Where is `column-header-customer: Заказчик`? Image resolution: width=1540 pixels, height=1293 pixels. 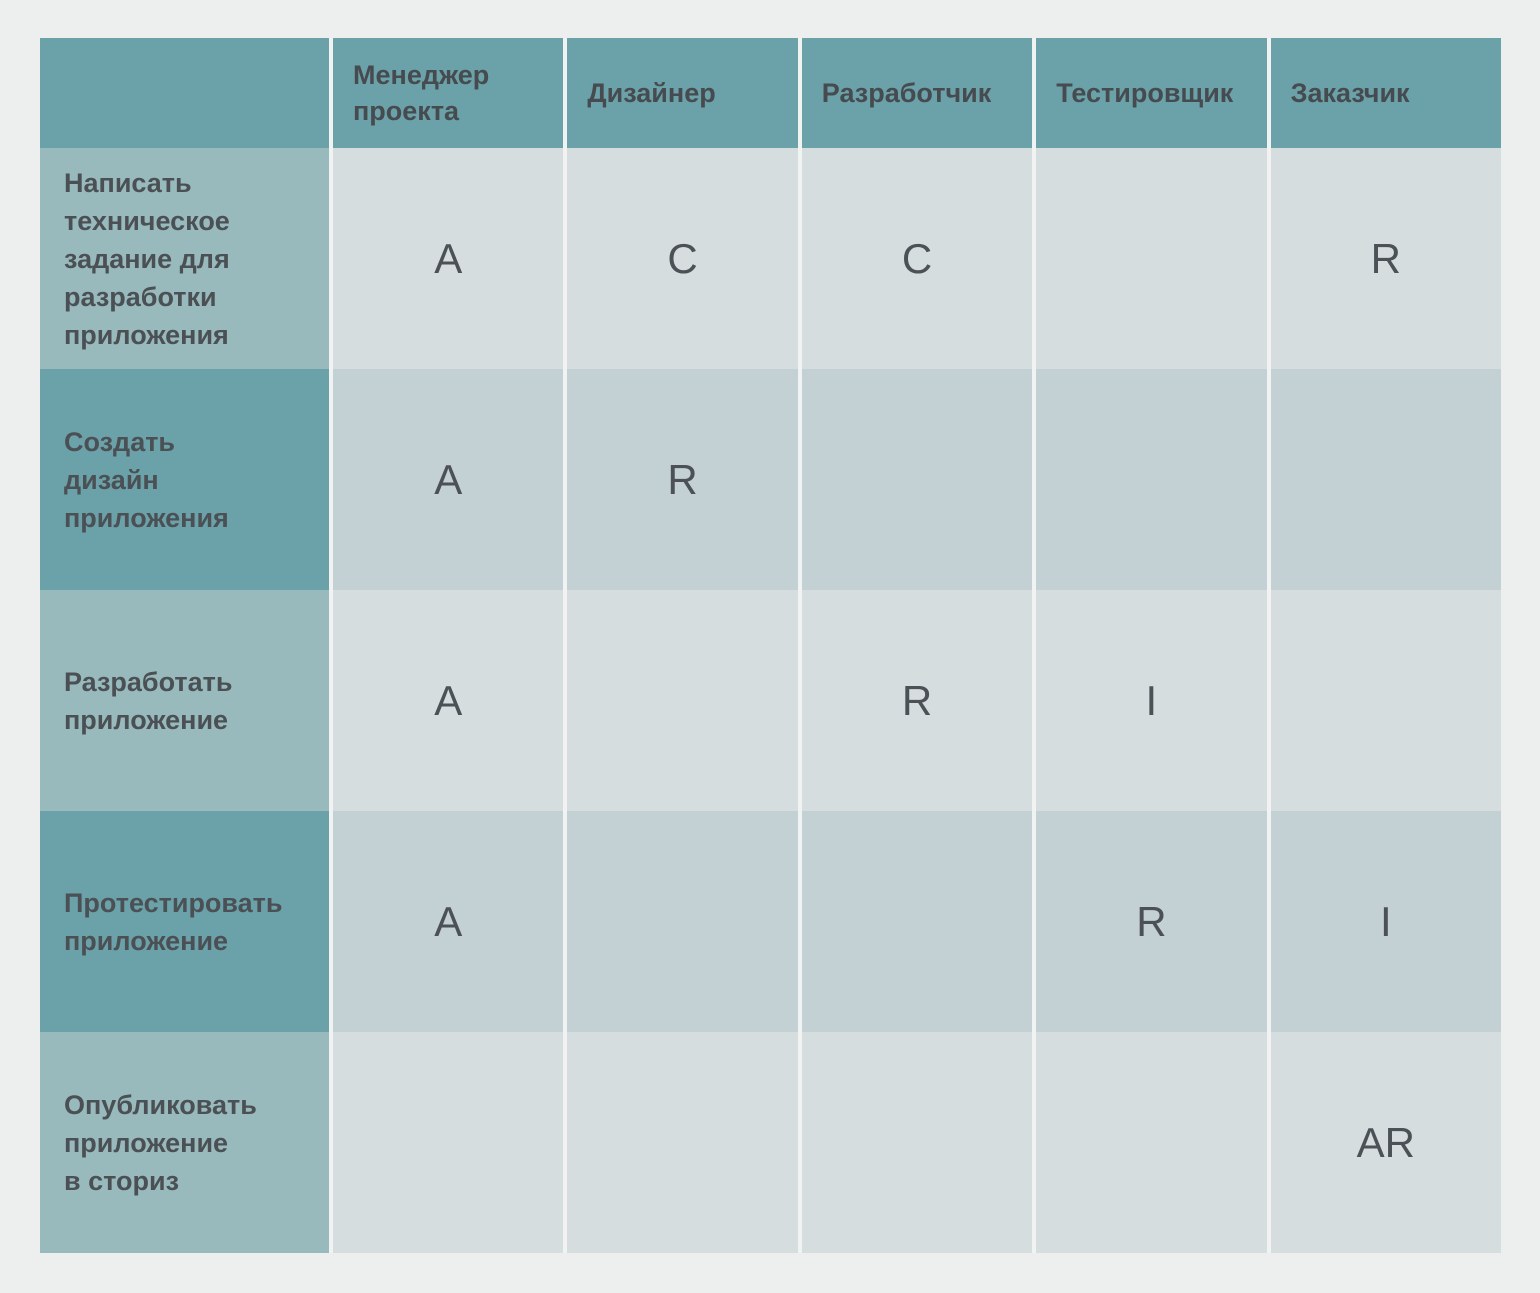 column-header-customer: Заказчик is located at coordinates (1385, 93).